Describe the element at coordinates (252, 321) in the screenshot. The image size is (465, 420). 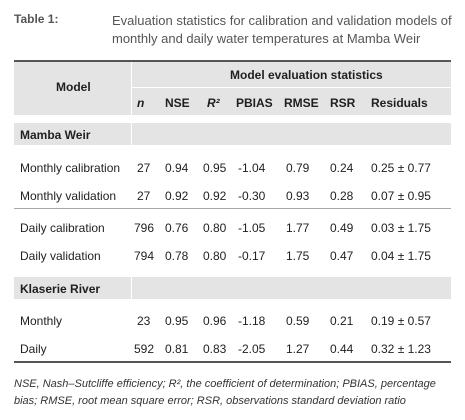
I see `cell-pbias: -1.18` at that location.